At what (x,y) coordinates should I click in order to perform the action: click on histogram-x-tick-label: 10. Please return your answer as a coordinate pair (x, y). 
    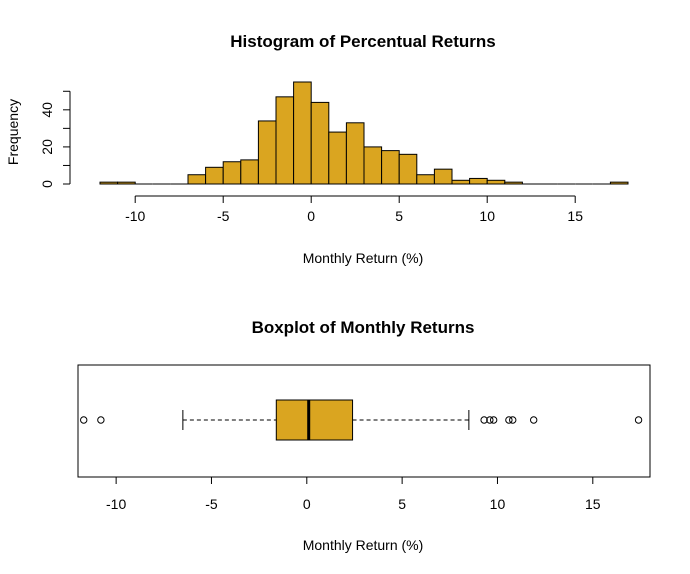
    Looking at the image, I should click on (487, 216).